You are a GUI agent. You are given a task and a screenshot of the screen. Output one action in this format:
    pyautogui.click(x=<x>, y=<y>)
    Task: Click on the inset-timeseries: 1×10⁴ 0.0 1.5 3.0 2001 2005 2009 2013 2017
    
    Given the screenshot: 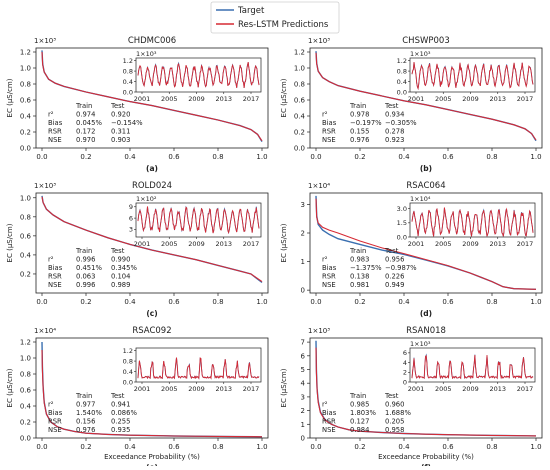 What is the action you would take?
    pyautogui.click(x=466, y=221)
    